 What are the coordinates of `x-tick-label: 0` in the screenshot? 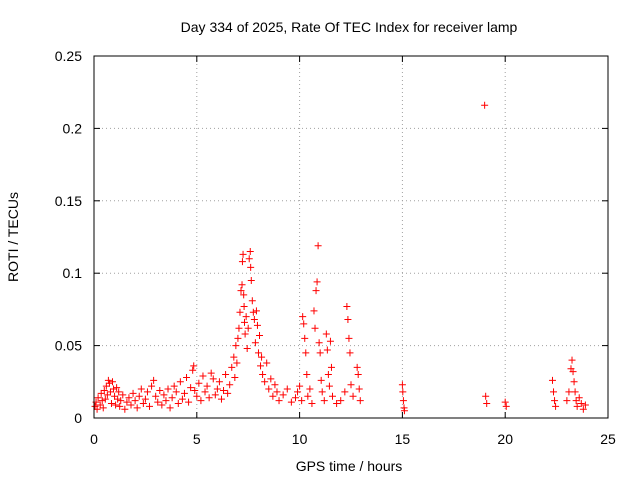 It's located at (94, 439).